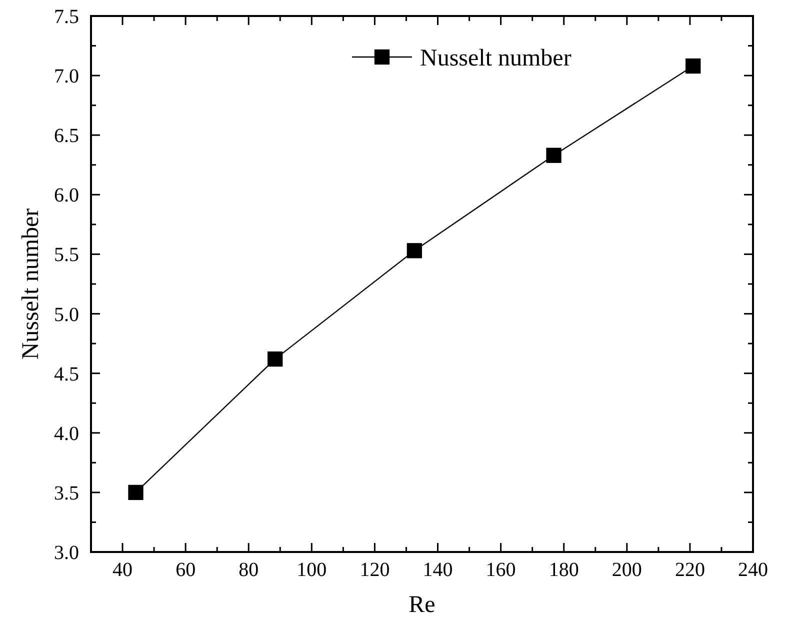 The image size is (793, 620). What do you see at coordinates (66, 433) in the screenshot?
I see `y-tick-label: 4.0` at bounding box center [66, 433].